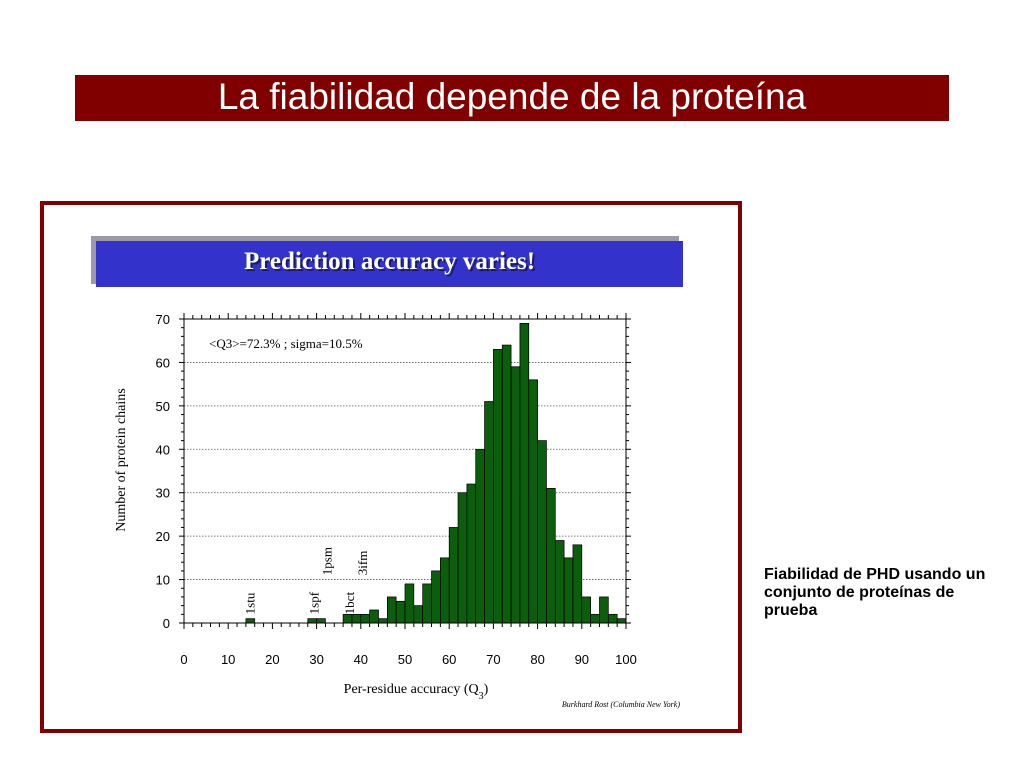 The width and height of the screenshot is (1024, 768). I want to click on y-tick-label: 50, so click(163, 406).